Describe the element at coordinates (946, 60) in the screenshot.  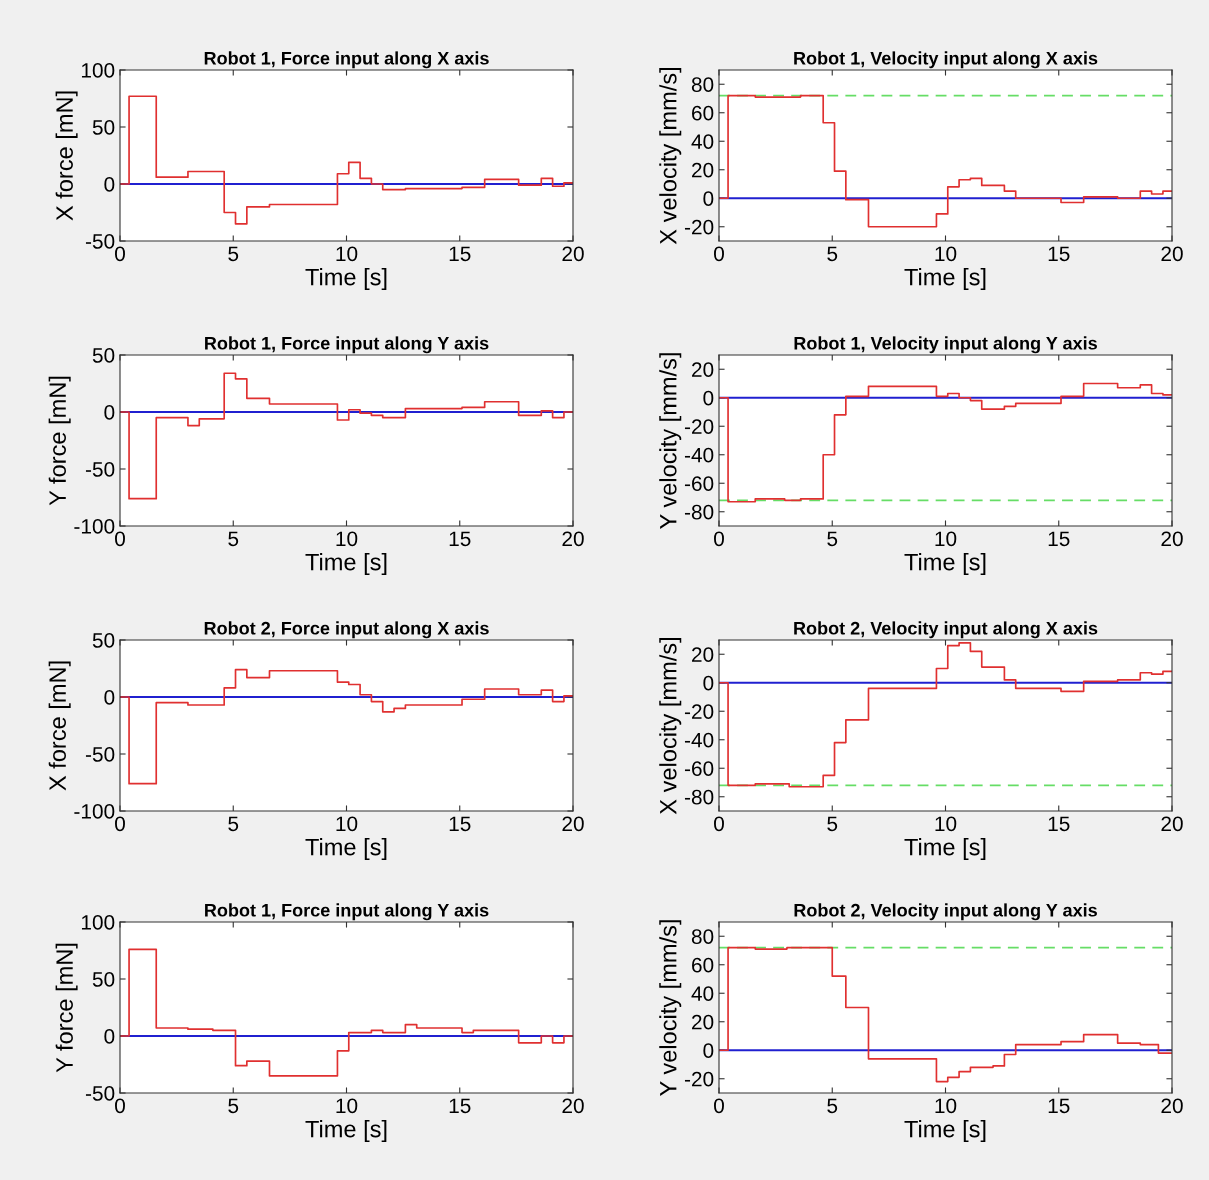
I see `chart-title: Robot 1, Velocity input along X axis` at that location.